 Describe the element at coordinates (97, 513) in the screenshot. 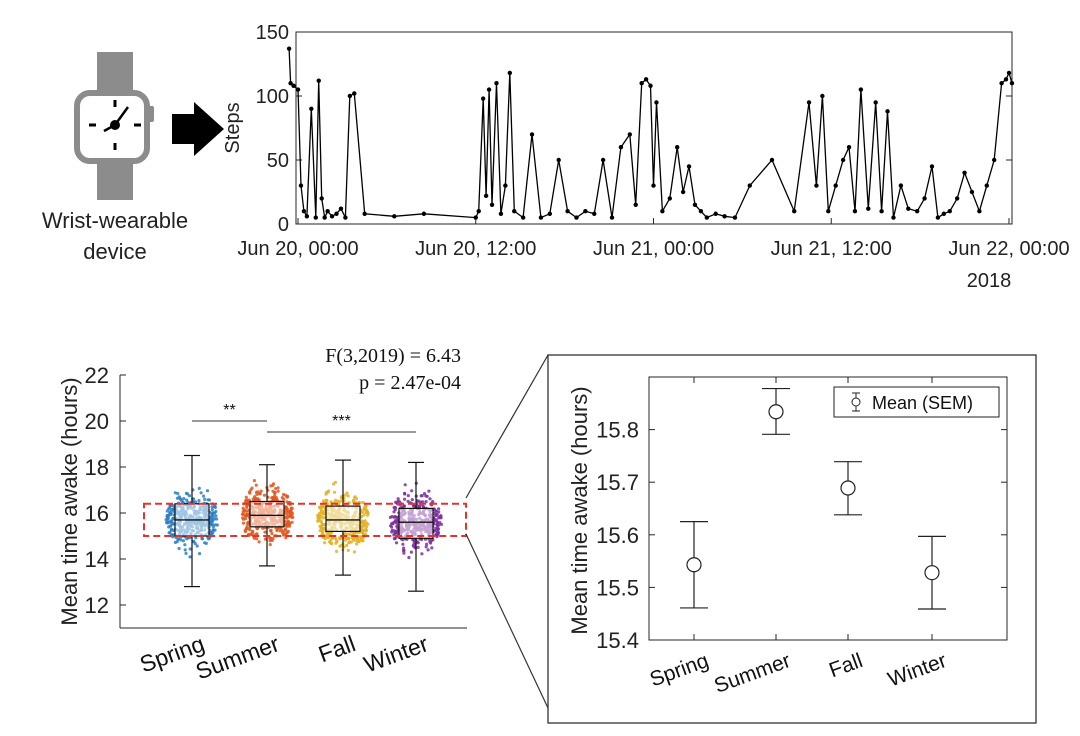

I see `y-tick-label: 16` at that location.